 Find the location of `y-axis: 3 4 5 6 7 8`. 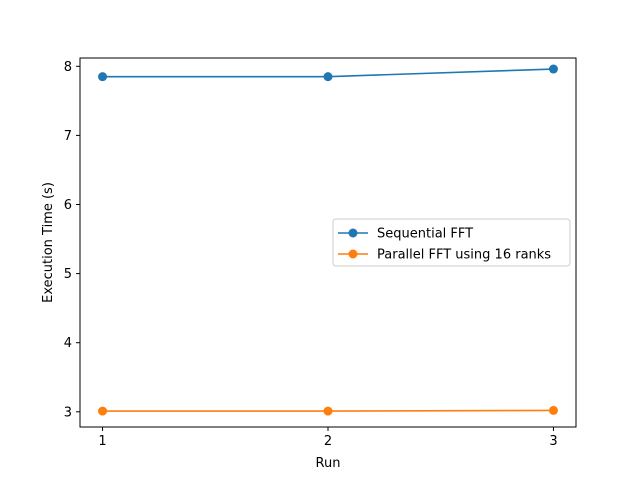

y-axis: 3 4 5 6 7 8 is located at coordinates (72, 240).